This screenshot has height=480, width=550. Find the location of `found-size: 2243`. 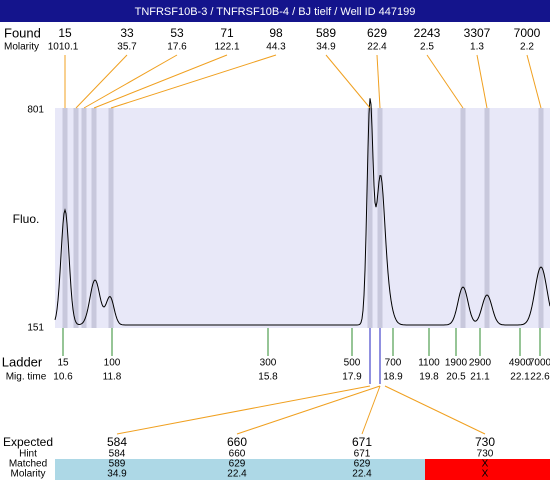

found-size: 2243 is located at coordinates (427, 33).